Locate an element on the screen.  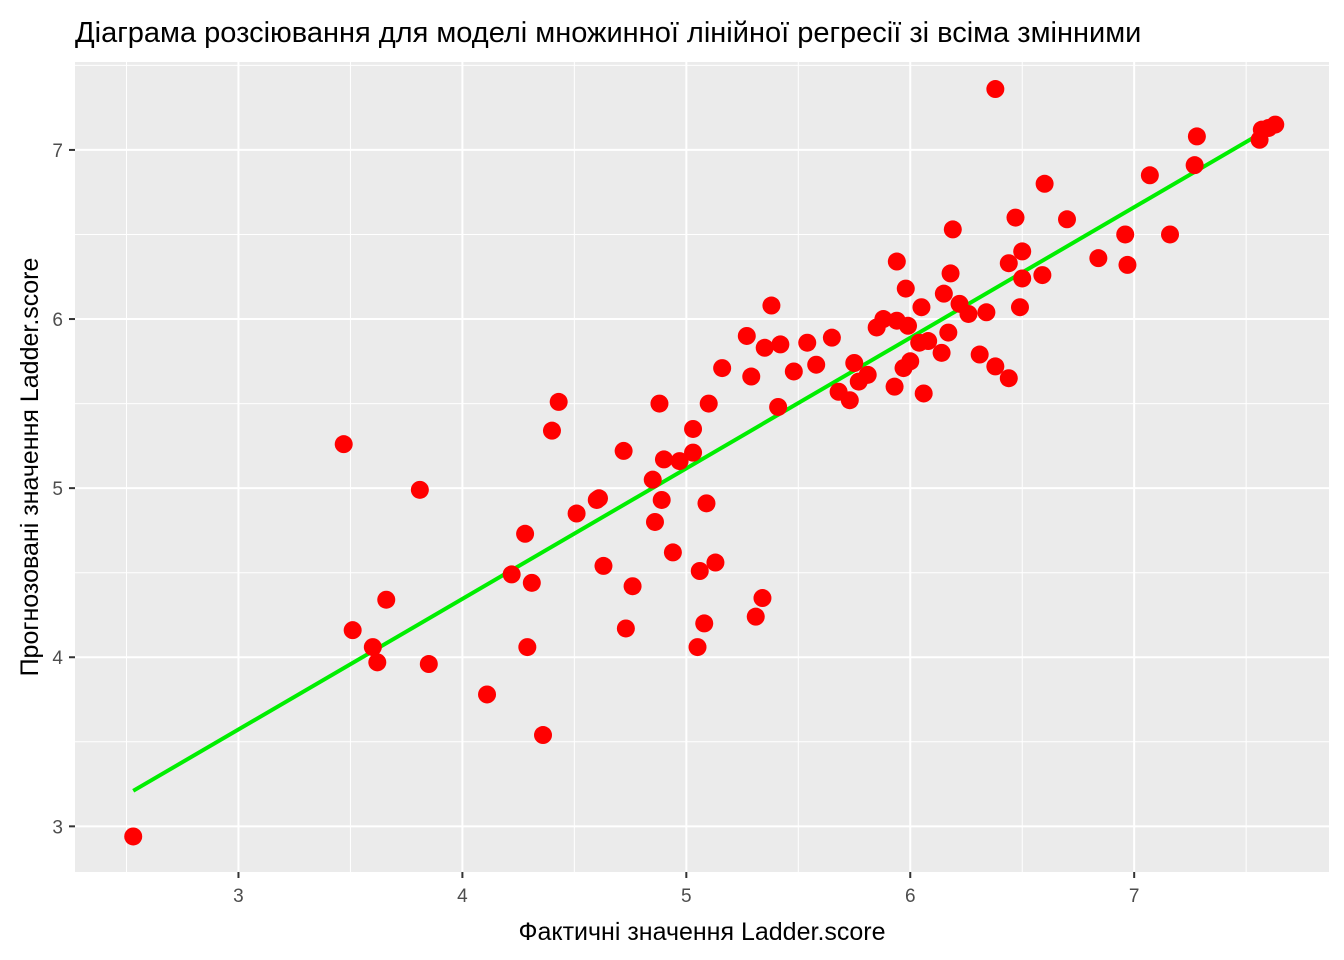
x-axis-title: Фактичні значення Ladder.score is located at coordinates (701, 932).